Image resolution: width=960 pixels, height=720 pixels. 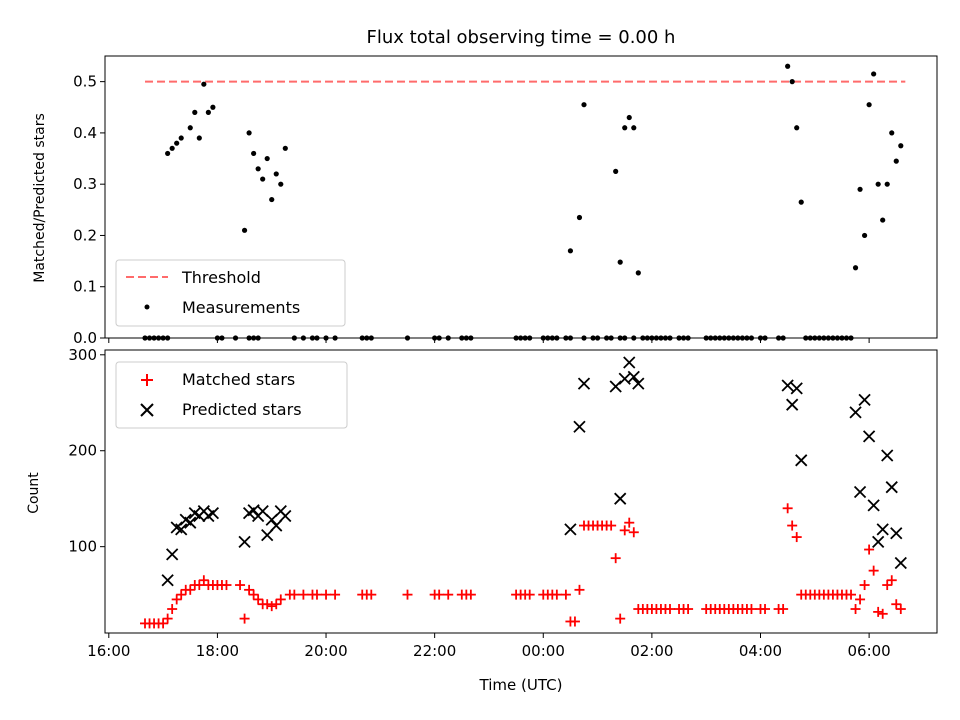 I want to click on bottom-legend: Matched stars Predicted stars, so click(x=231, y=395).